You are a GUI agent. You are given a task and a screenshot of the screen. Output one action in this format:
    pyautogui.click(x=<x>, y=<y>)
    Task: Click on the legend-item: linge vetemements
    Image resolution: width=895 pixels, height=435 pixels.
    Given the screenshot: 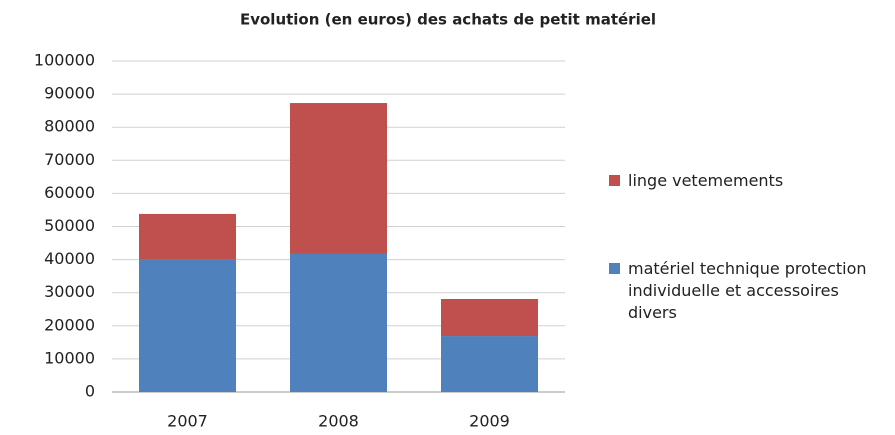 What is the action you would take?
    pyautogui.click(x=743, y=181)
    